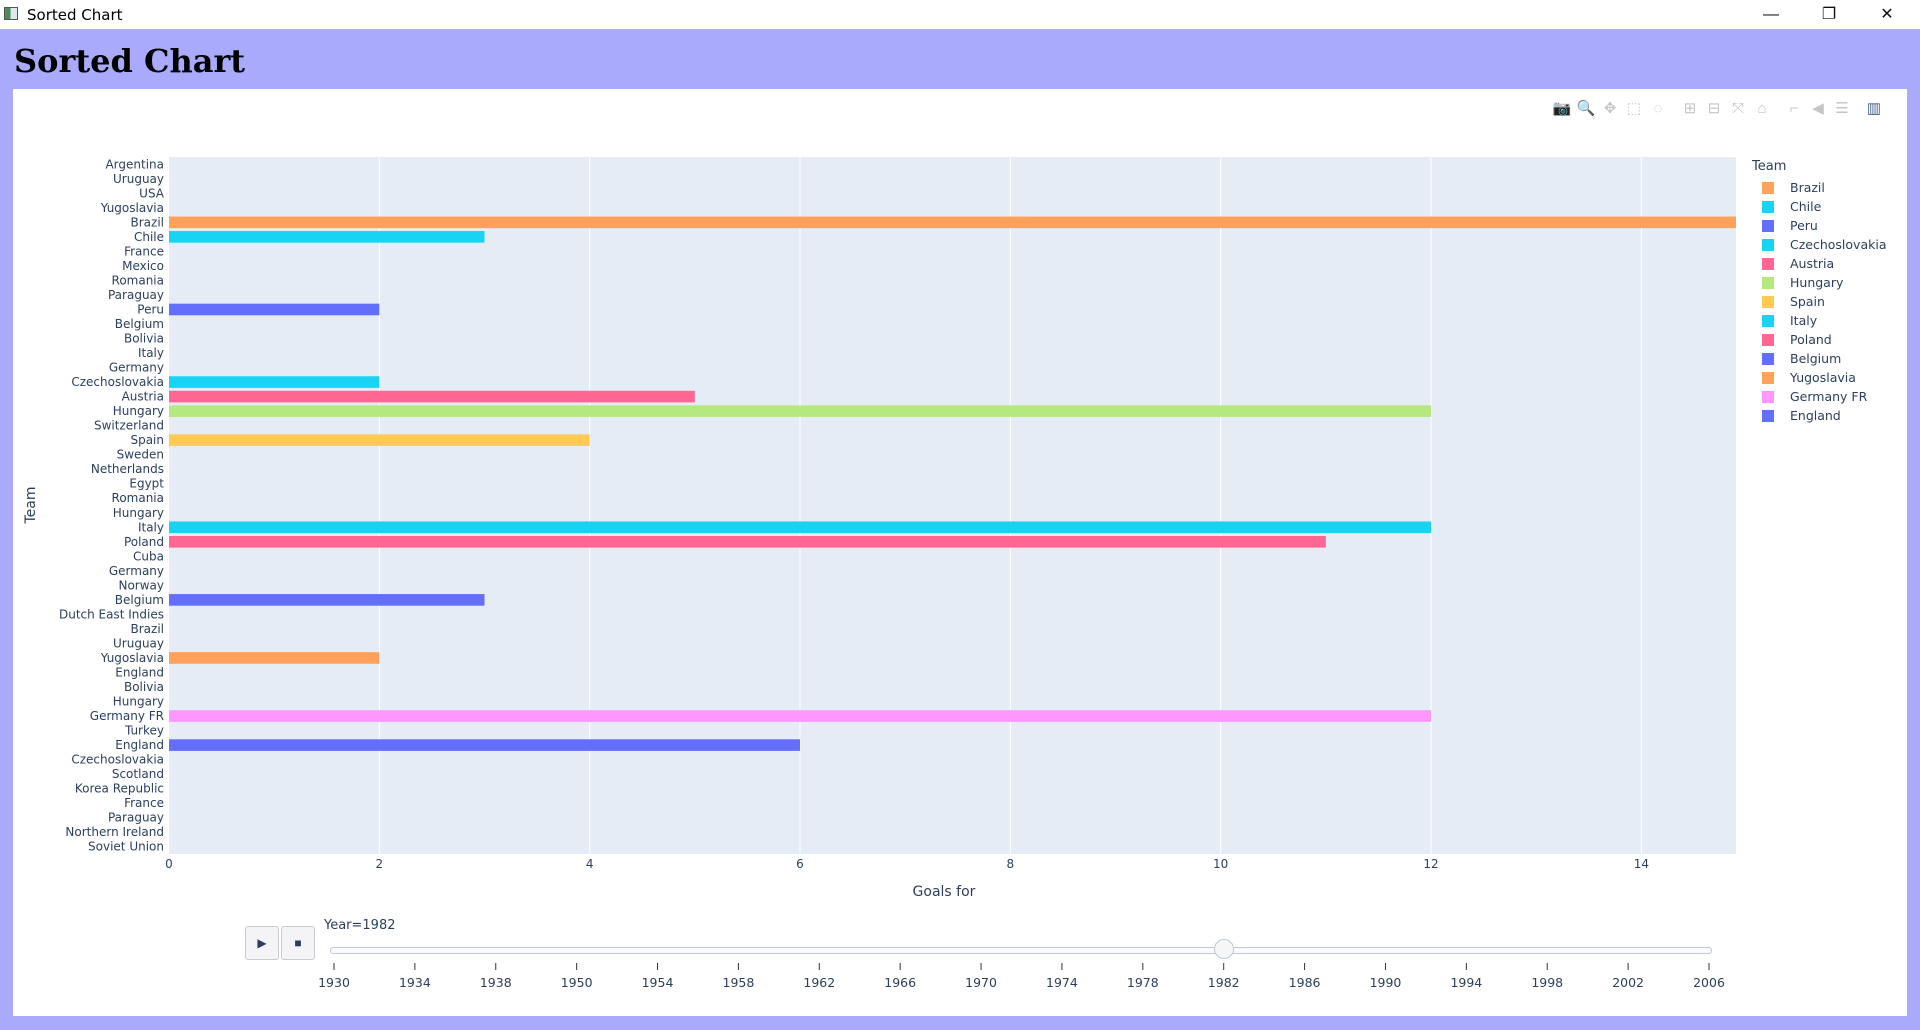 This screenshot has width=1920, height=1030. What do you see at coordinates (1815, 415) in the screenshot?
I see `legend-label: England` at bounding box center [1815, 415].